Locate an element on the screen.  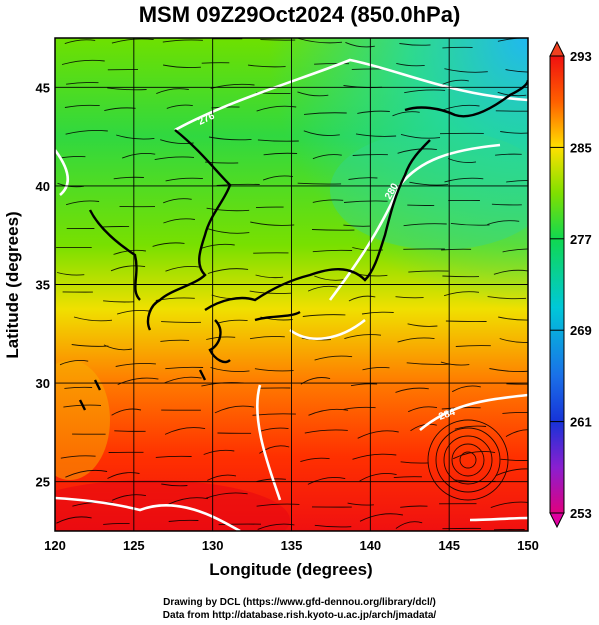
x-tick-label: 125 is located at coordinates (134, 545).